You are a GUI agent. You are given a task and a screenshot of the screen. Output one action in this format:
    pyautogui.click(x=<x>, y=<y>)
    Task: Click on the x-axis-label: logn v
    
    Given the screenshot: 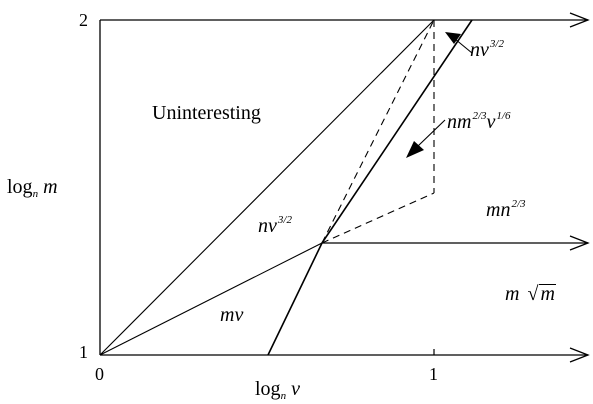 What is the action you would take?
    pyautogui.click(x=277, y=390)
    